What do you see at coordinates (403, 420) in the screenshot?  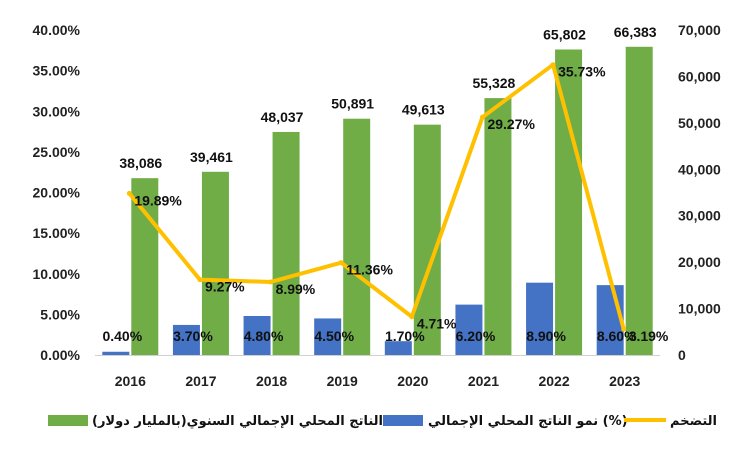 I see `legend-swatch-gdp-growth` at bounding box center [403, 420].